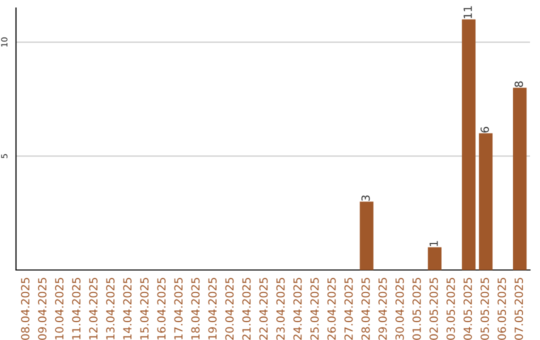  I want to click on x-tick-label: 24.04.2025, so click(297, 309).